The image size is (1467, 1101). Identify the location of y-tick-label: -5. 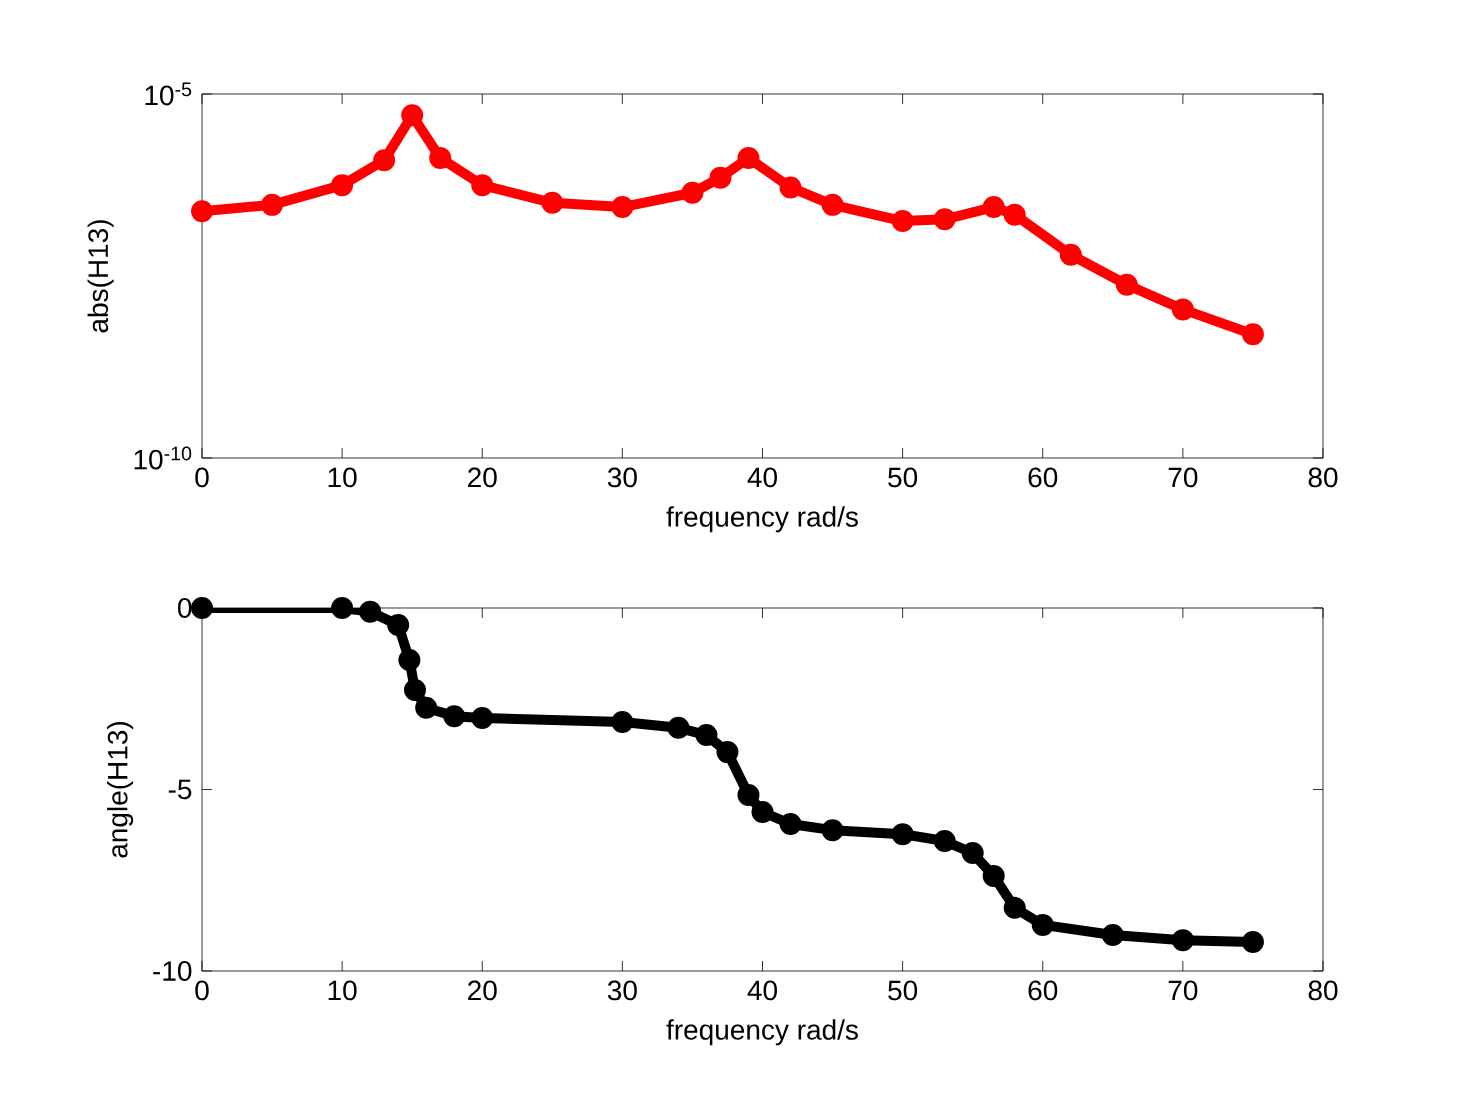
(180, 789).